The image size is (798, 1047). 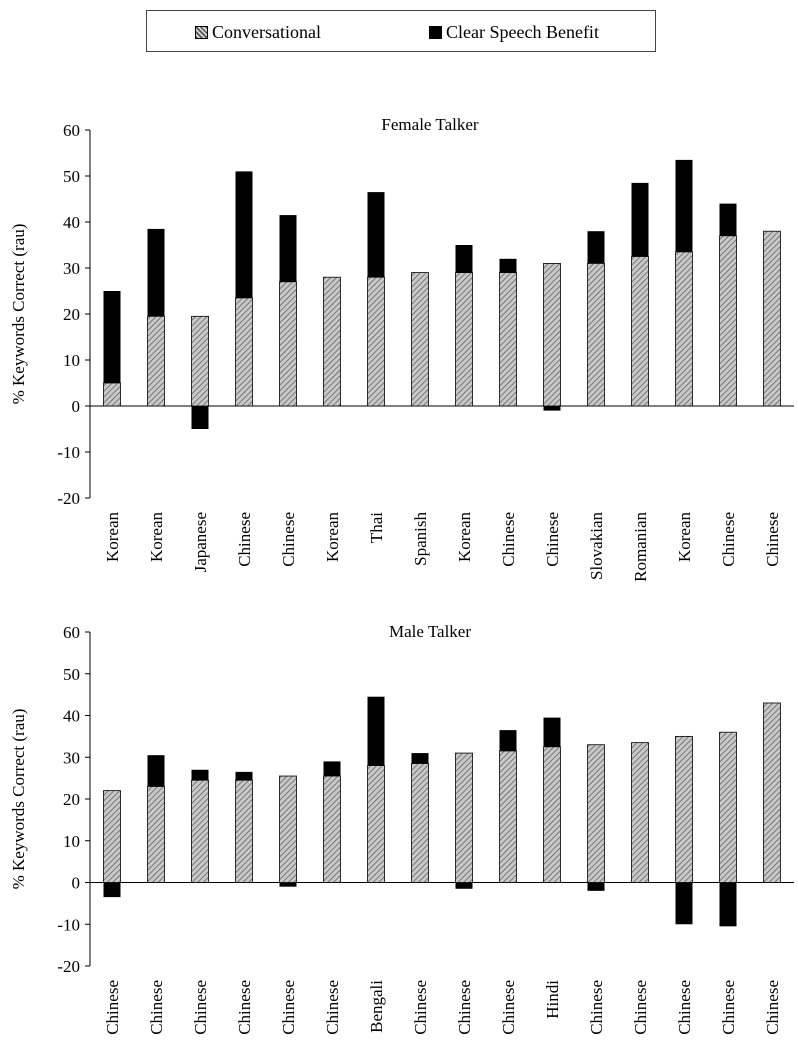 I want to click on x-tick-label: Hindi, so click(x=552, y=999).